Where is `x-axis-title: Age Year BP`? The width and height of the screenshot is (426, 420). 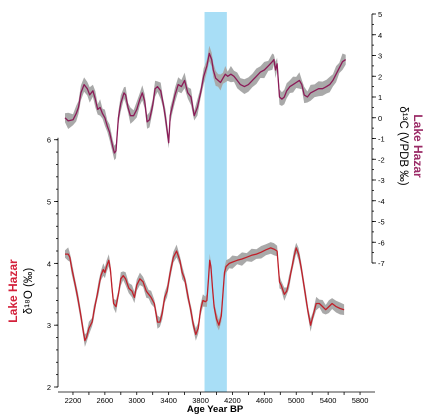 x-axis-title: Age Year BP is located at coordinates (215, 409).